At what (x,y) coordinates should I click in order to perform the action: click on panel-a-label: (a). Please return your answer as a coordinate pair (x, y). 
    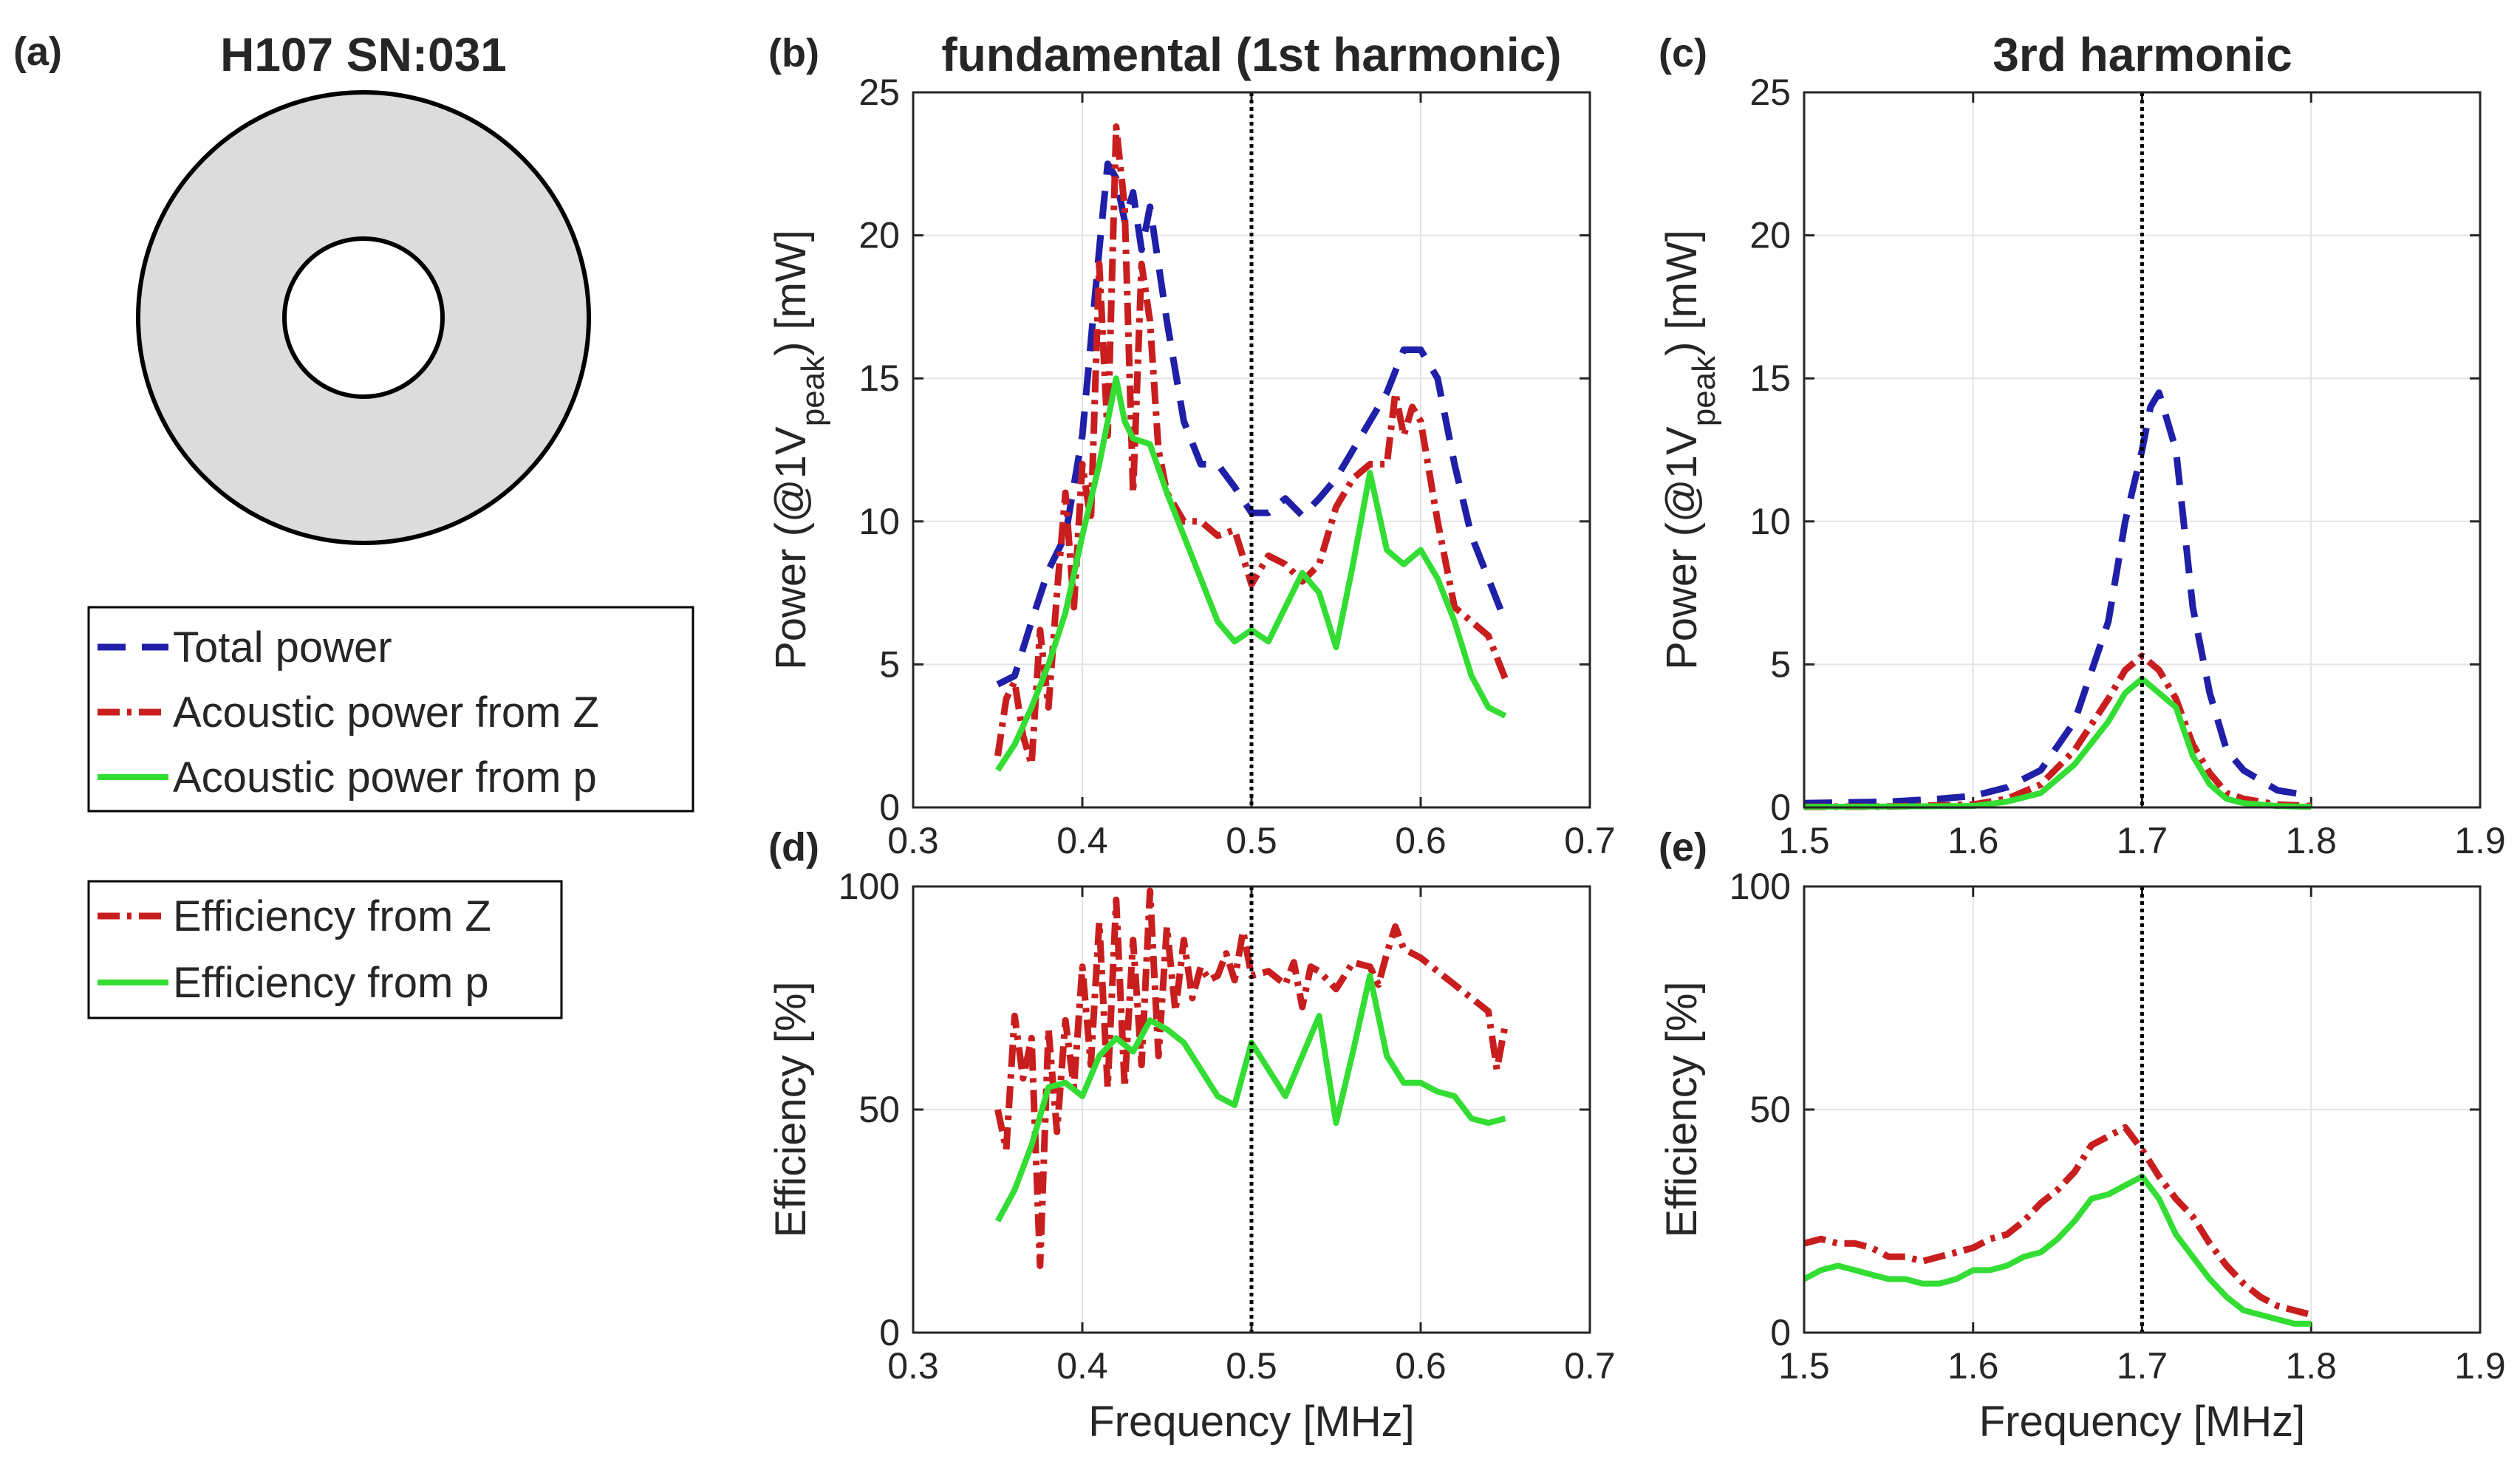
    Looking at the image, I should click on (37, 52).